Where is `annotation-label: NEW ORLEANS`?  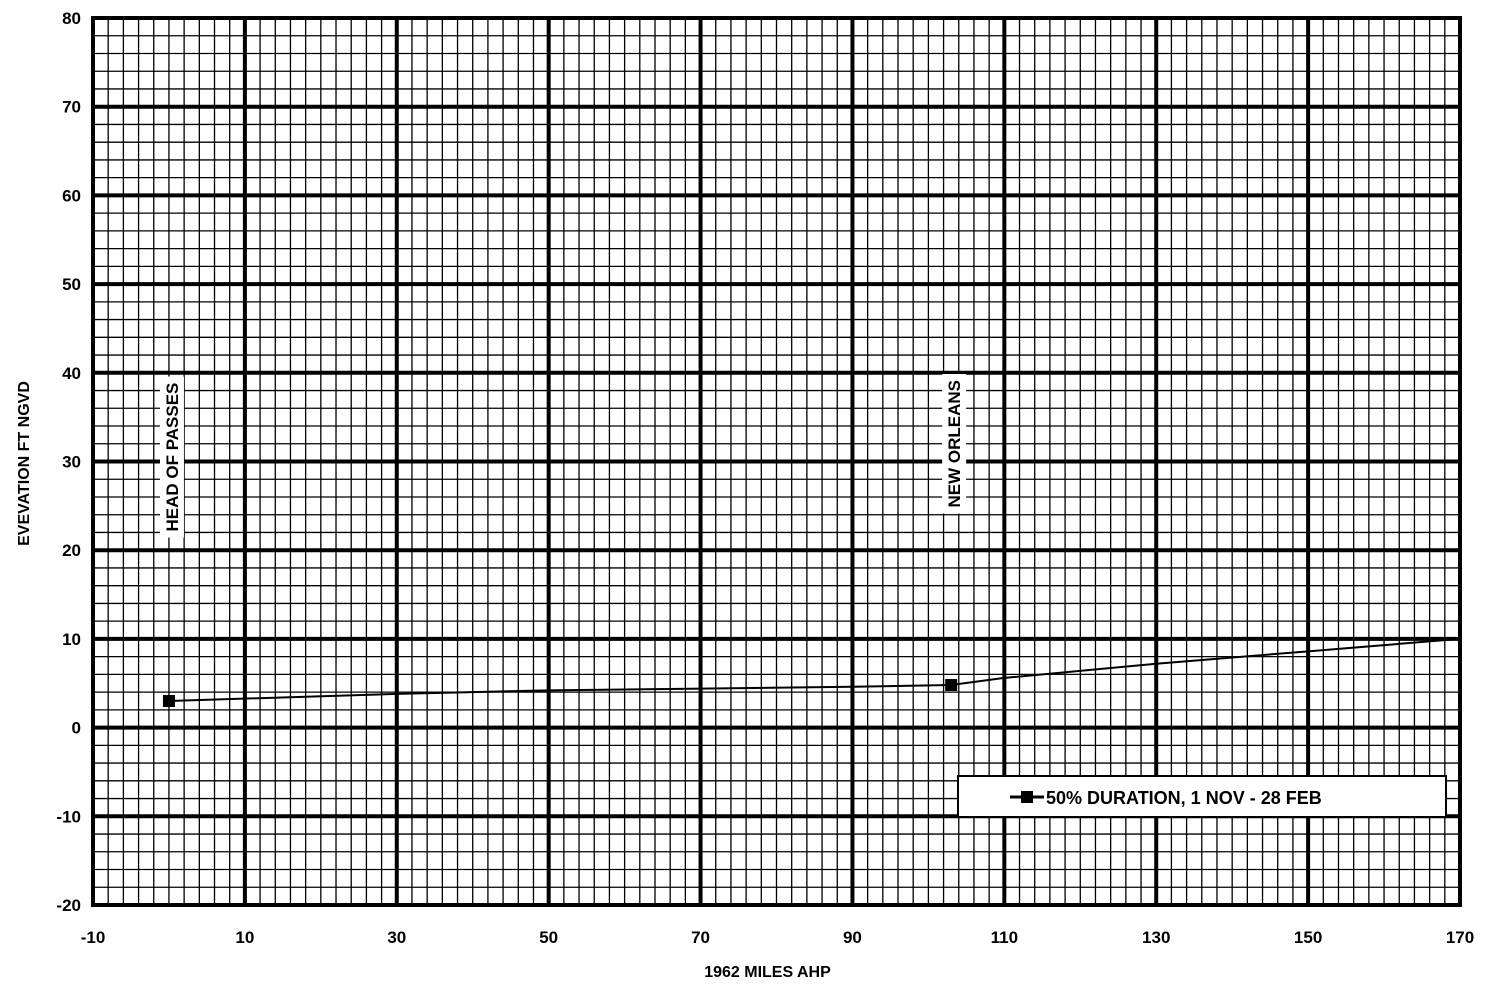 annotation-label: NEW ORLEANS is located at coordinates (954, 444).